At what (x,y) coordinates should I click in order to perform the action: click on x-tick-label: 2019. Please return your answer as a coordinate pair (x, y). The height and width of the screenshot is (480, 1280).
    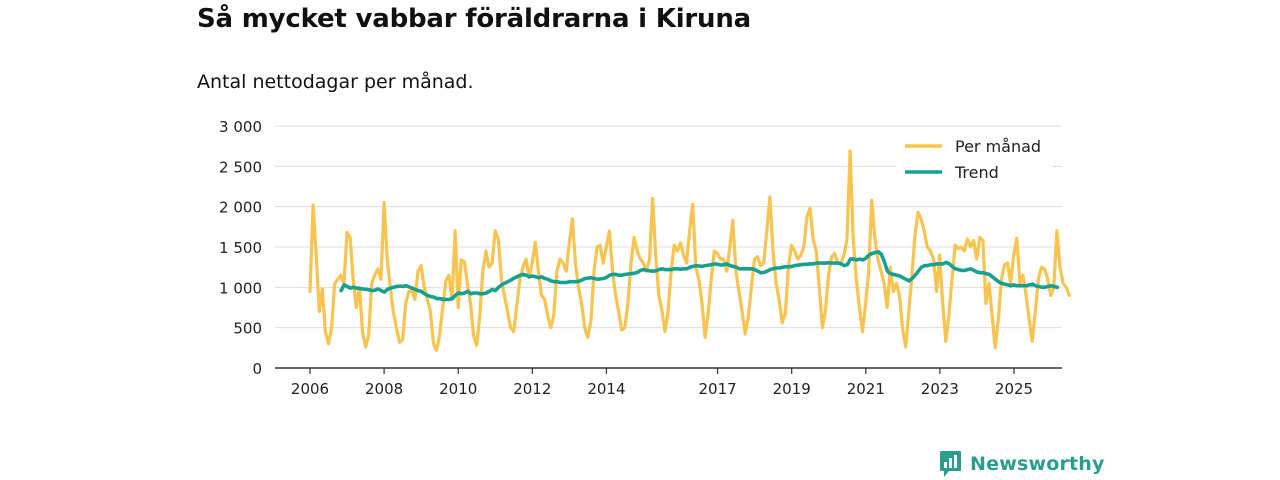
    Looking at the image, I should click on (792, 389).